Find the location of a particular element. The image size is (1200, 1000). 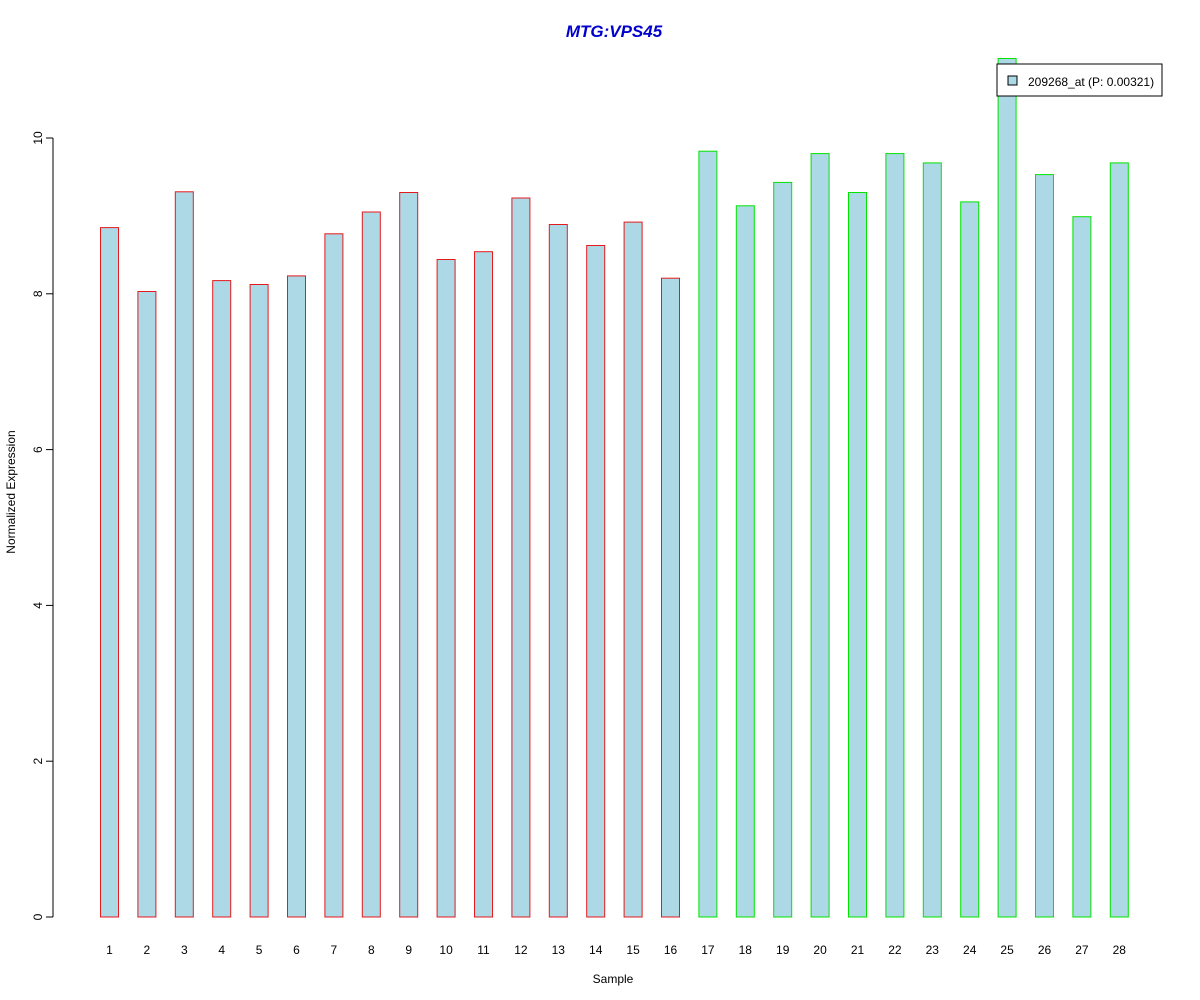

y-tick-label: 10 is located at coordinates (38, 138).